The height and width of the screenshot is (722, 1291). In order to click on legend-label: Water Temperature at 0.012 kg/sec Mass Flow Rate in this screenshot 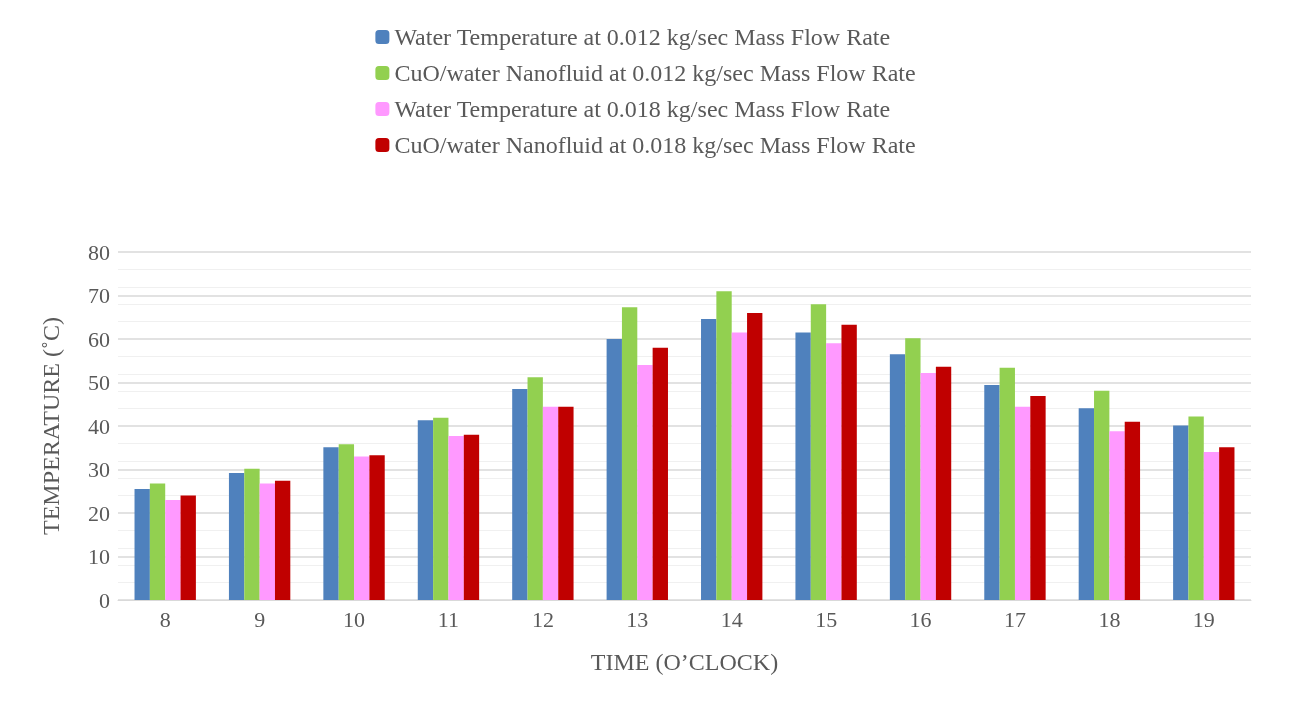, I will do `click(642, 37)`.